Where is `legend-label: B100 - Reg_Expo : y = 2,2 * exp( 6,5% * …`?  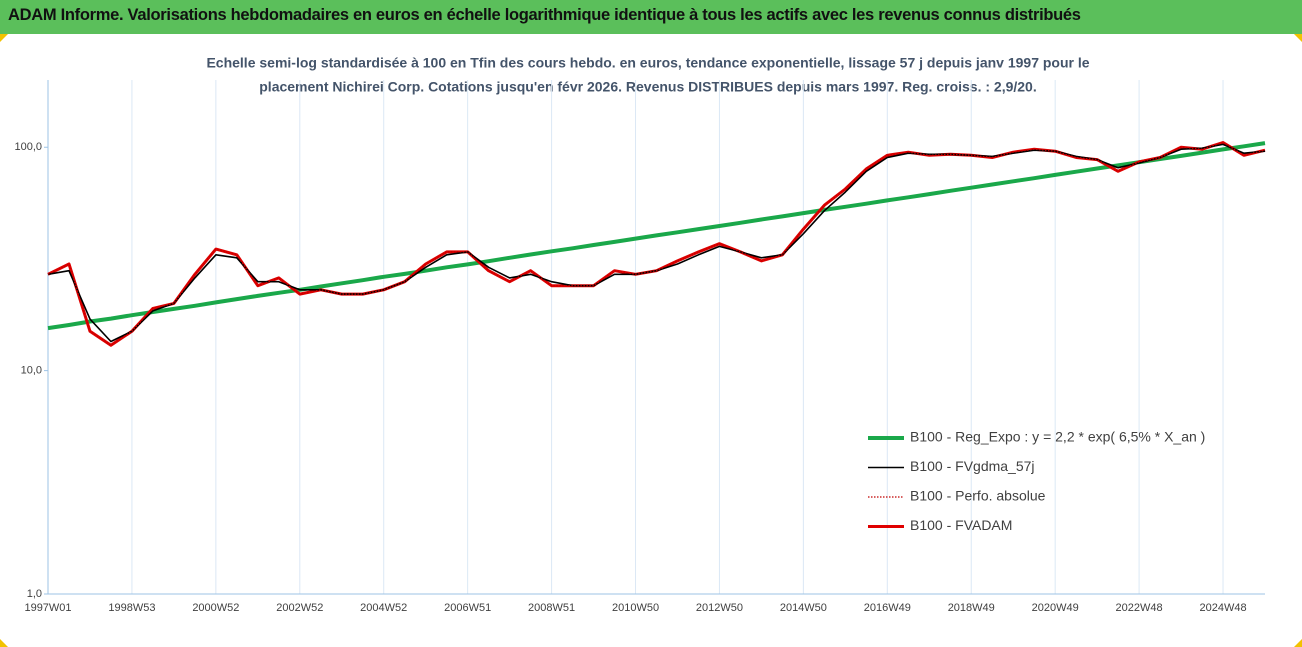 legend-label: B100 - Reg_Expo : y = 2,2 * exp( 6,5% * … is located at coordinates (1057, 437).